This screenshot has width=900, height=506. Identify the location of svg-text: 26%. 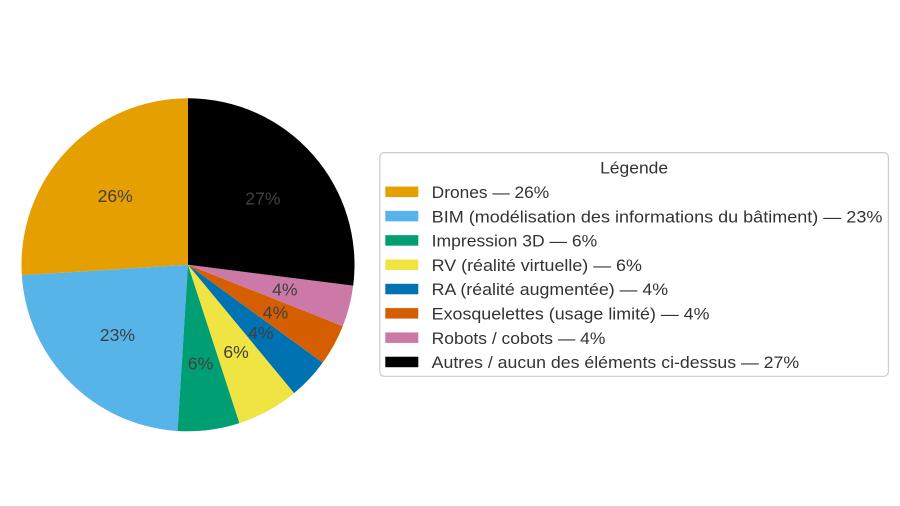
(116, 196).